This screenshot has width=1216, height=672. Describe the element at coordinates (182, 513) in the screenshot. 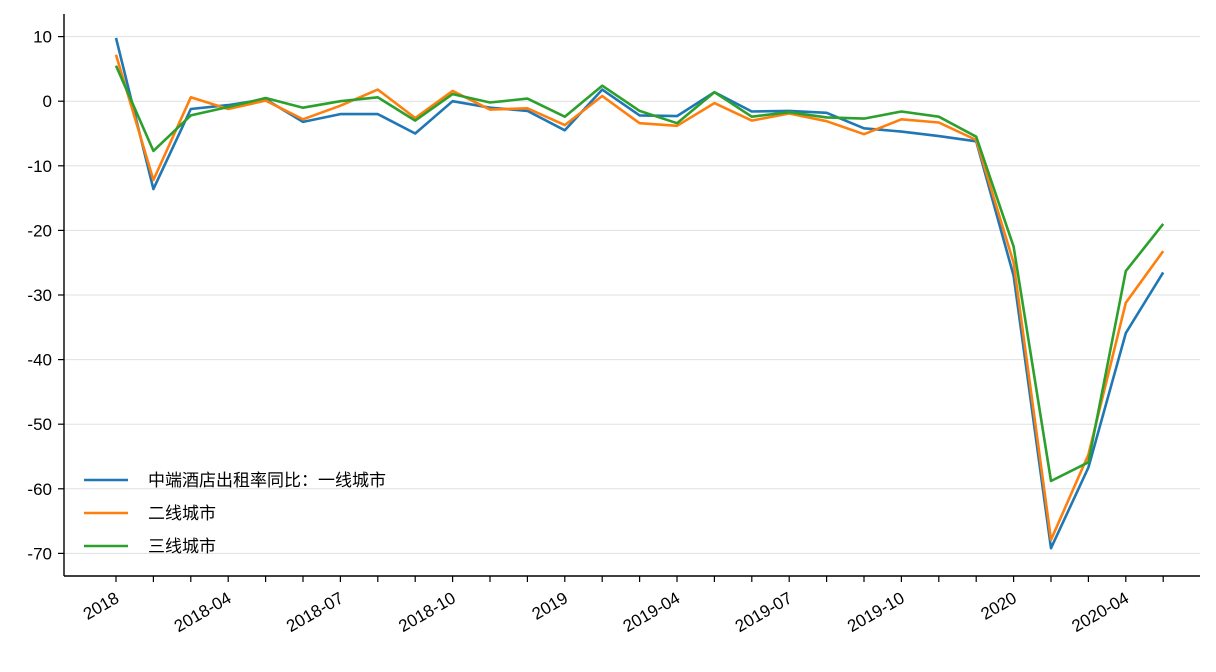

I see `legend-label-2: 二线城市` at that location.